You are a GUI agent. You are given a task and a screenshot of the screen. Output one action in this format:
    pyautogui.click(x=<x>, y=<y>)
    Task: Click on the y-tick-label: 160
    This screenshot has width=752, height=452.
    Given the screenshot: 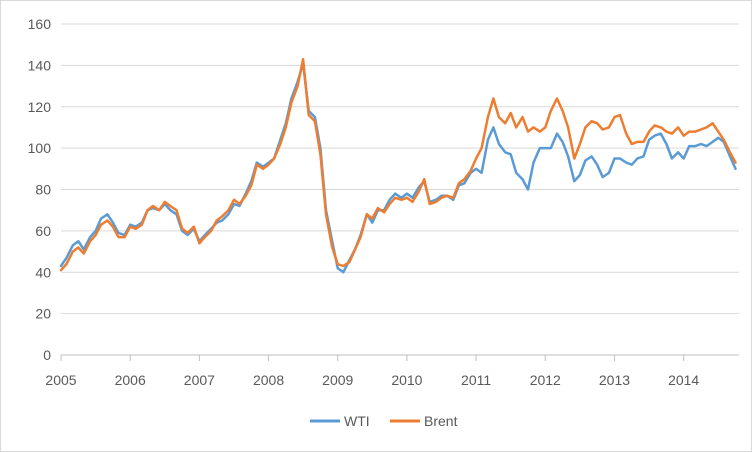 What is the action you would take?
    pyautogui.click(x=40, y=24)
    